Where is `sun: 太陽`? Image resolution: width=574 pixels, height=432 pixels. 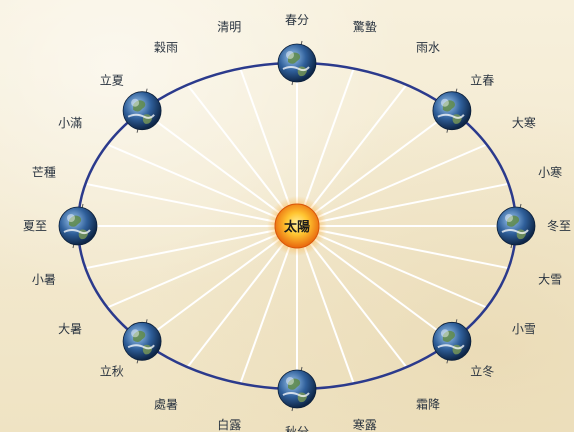 sun: 太陽 is located at coordinates (297, 226).